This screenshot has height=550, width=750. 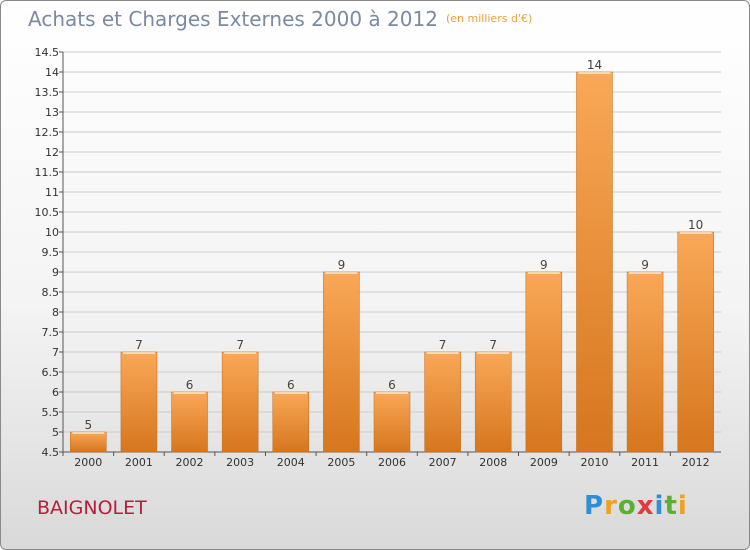 I want to click on y-tick-label: 12, so click(x=52, y=152).